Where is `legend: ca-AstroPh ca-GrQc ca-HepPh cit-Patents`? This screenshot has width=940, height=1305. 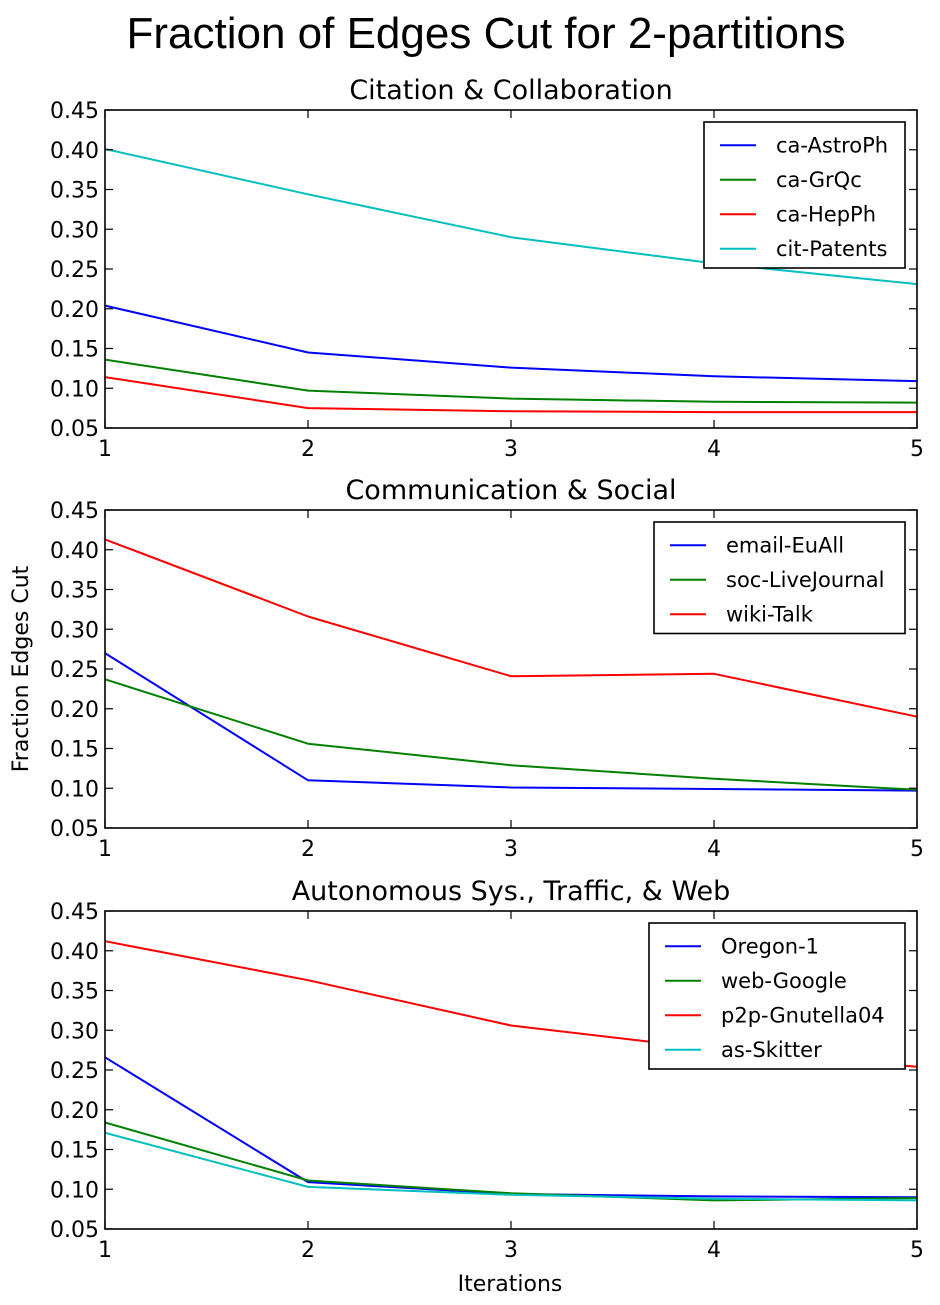 legend: ca-AstroPh ca-GrQc ca-HepPh cit-Patents is located at coordinates (804, 195).